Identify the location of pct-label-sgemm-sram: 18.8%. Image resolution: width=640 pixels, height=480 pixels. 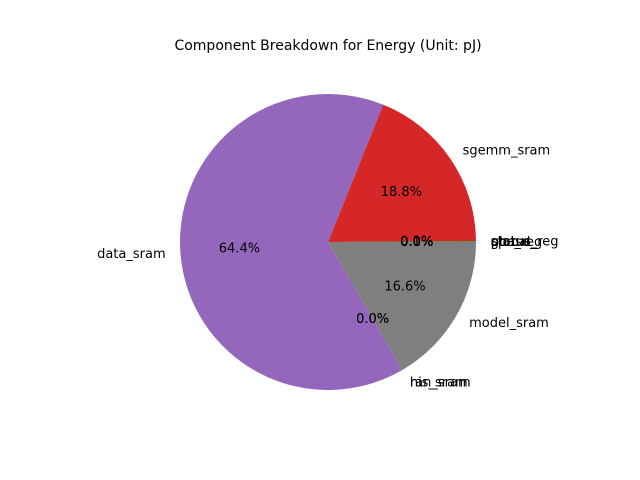
(401, 192).